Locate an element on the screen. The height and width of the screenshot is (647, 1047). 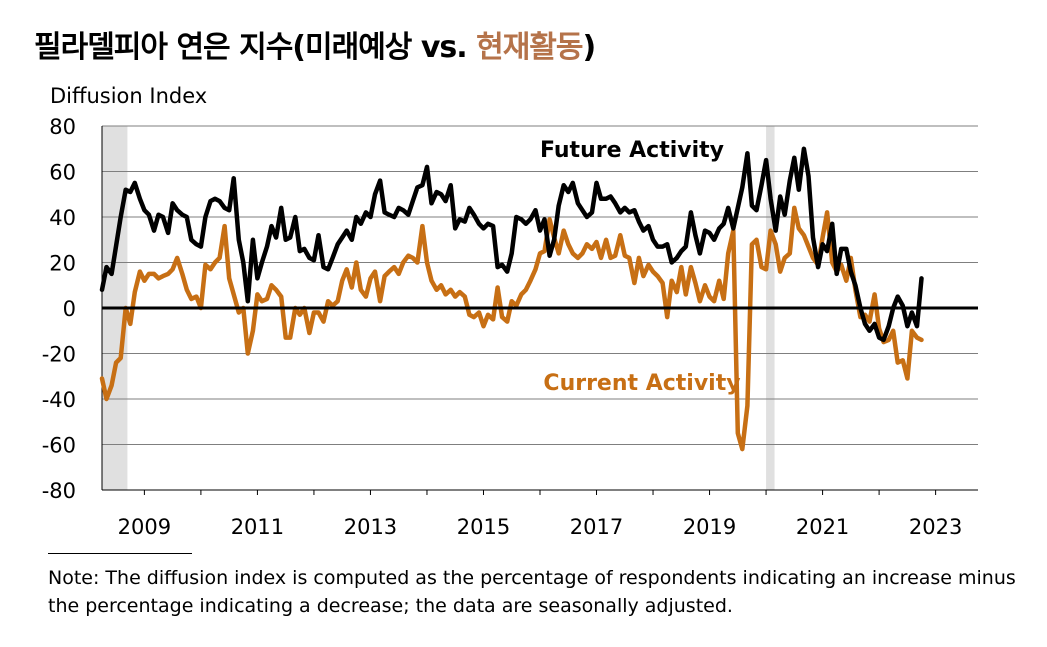
chart-title: 필라델피아 연은 지수(미래예상 vs. 현재활동) is located at coordinates (315, 44).